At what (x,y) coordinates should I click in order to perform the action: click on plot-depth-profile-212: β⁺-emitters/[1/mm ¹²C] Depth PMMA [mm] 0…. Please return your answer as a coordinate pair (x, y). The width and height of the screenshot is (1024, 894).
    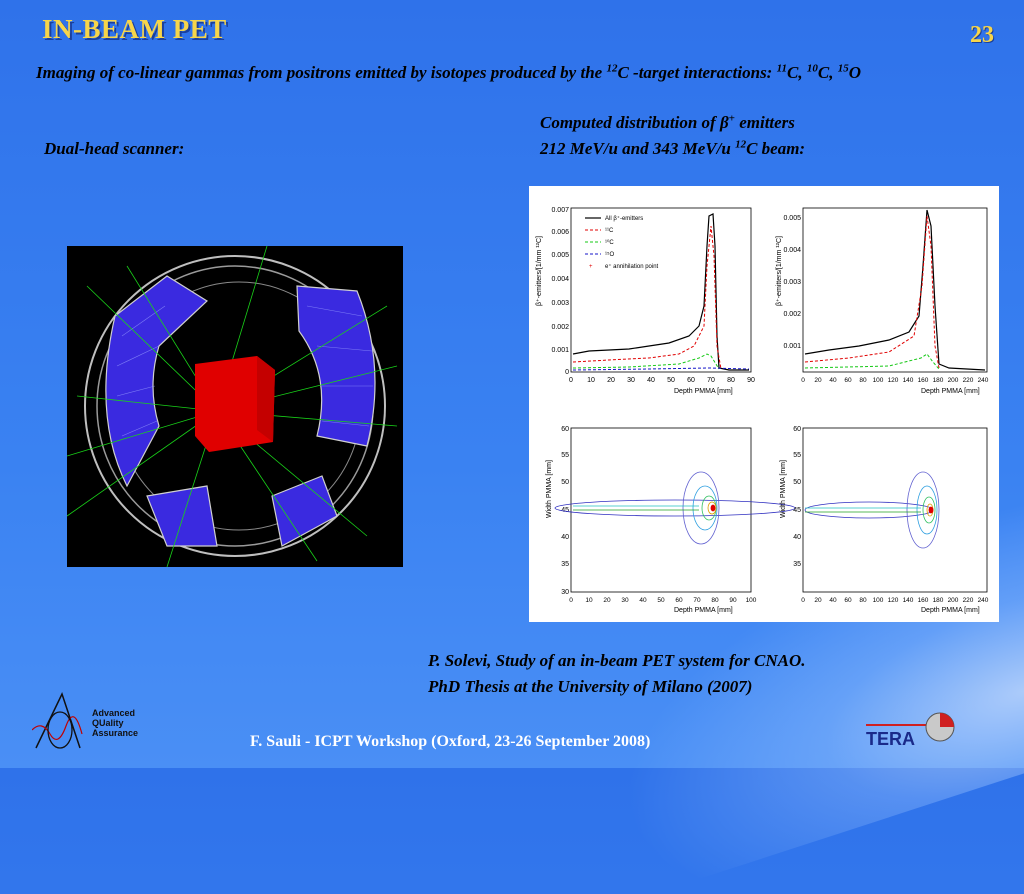
    Looking at the image, I should click on (645, 301).